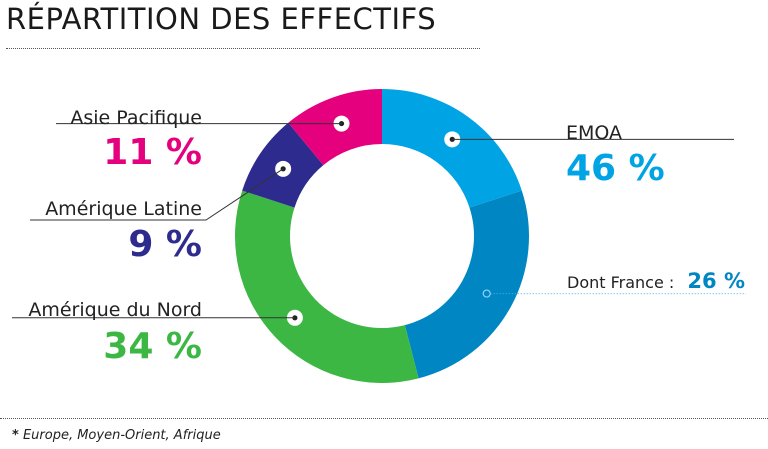 Image resolution: width=768 pixels, height=449 pixels. I want to click on value-amerique-du-nord: 34 %, so click(152, 346).